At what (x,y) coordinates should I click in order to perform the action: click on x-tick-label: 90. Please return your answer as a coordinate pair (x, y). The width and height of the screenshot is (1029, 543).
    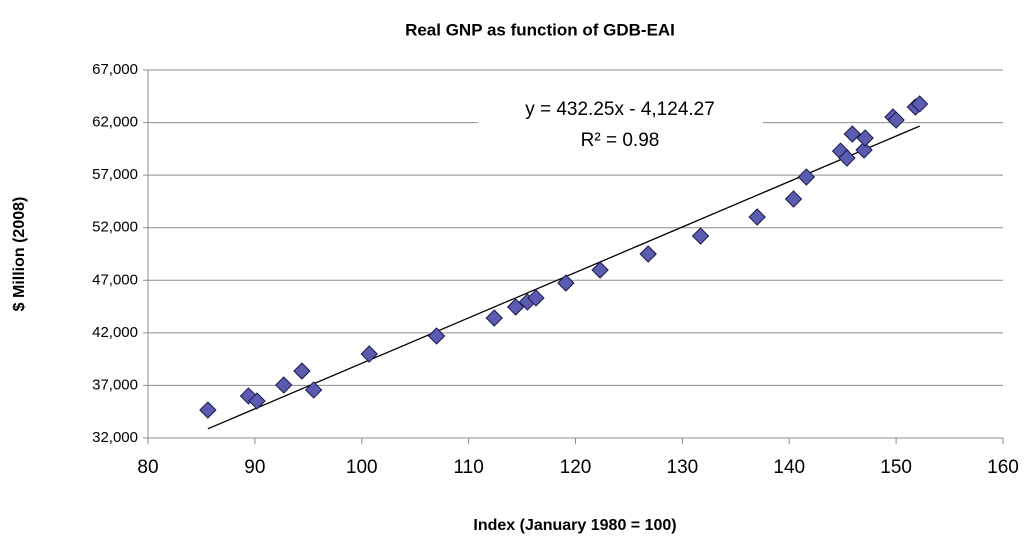
    Looking at the image, I should click on (254, 467).